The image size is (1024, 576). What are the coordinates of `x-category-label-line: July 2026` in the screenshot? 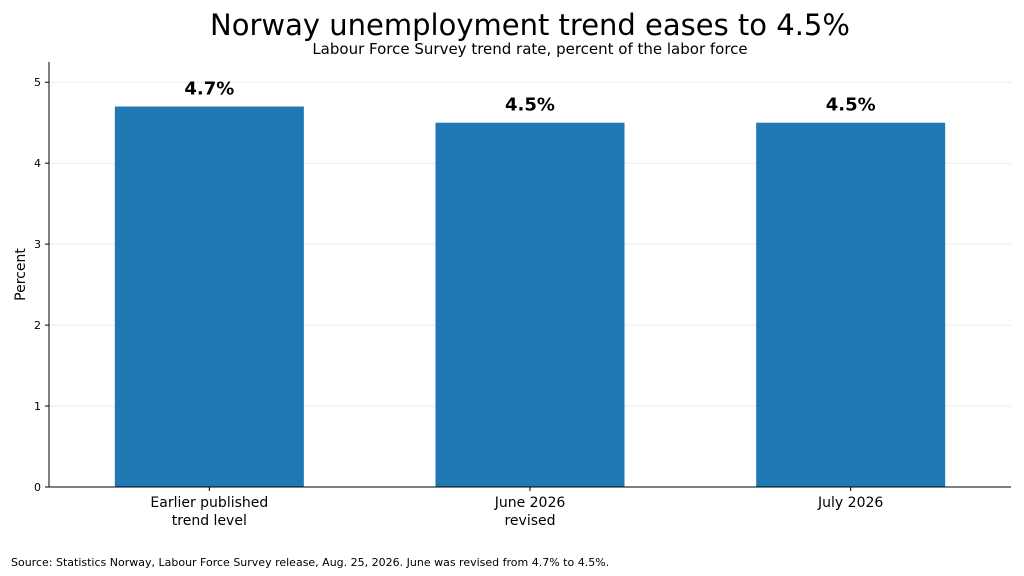 It's located at (850, 503).